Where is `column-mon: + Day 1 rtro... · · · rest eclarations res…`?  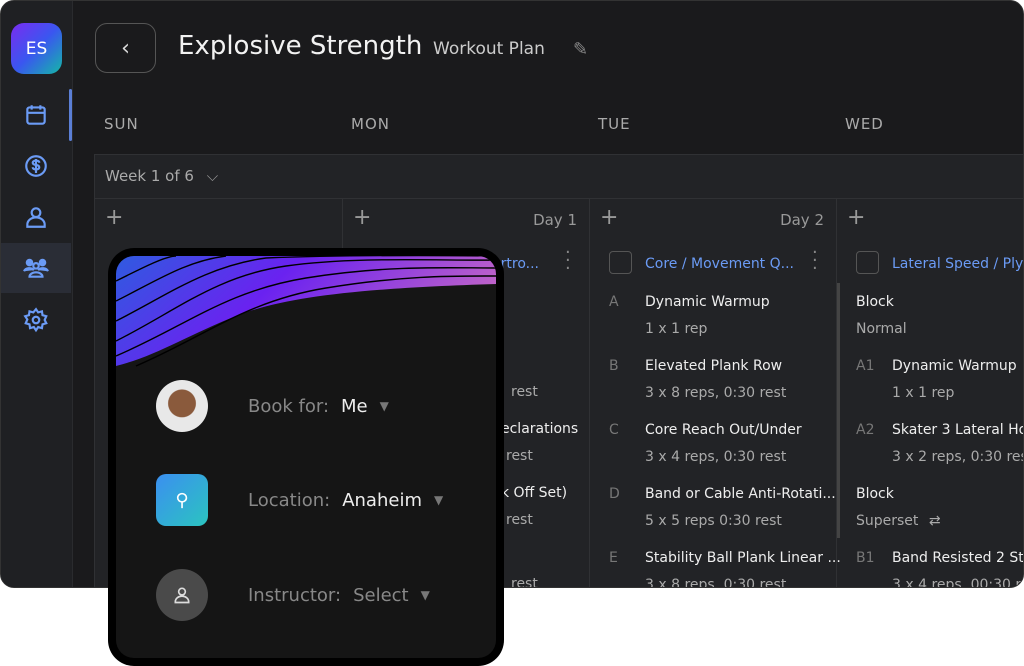 column-mon: + Day 1 rtro... · · · rest eclarations res… is located at coordinates (466, 393).